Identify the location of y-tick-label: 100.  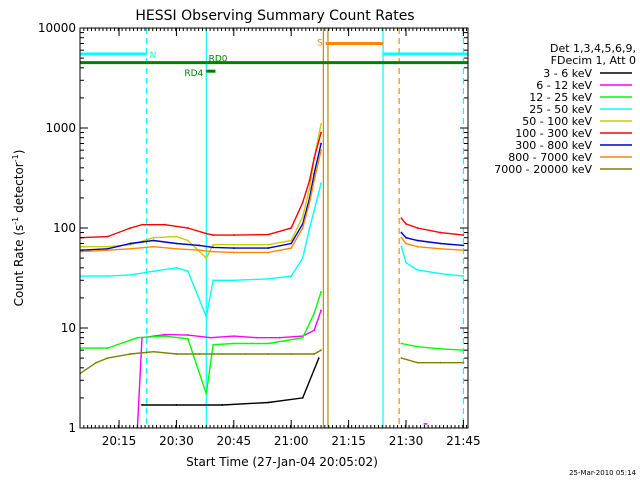
(64, 228).